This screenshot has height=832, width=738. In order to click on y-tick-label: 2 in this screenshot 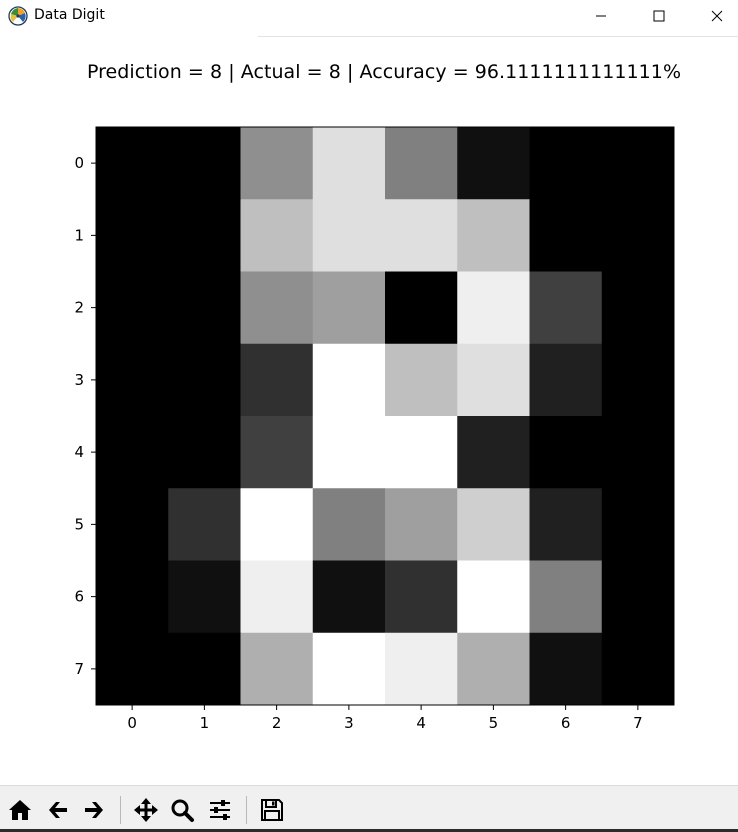, I will do `click(79, 308)`.